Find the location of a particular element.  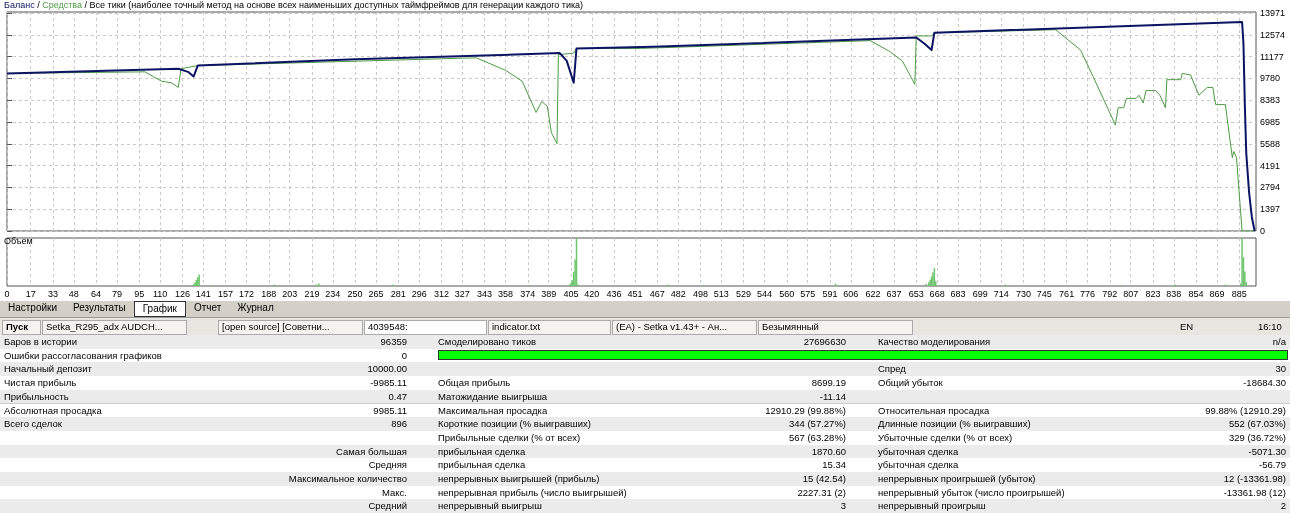

chart-title: Объем is located at coordinates (18, 241).